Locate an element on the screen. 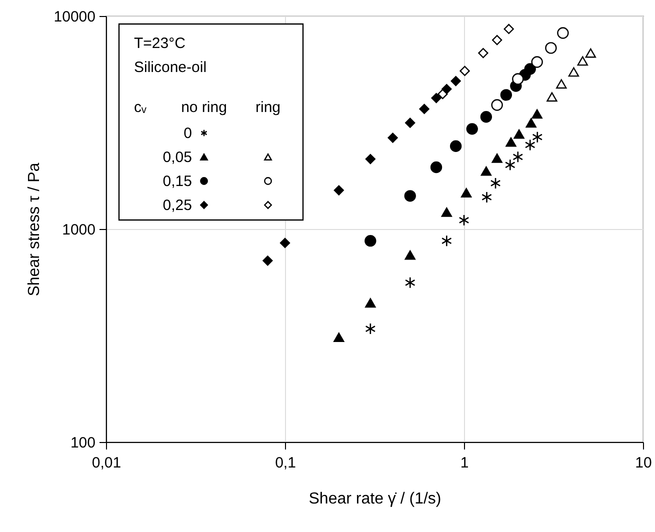 Image resolution: width=655 pixels, height=532 pixels. x-tick-label: 0,1 is located at coordinates (285, 463).